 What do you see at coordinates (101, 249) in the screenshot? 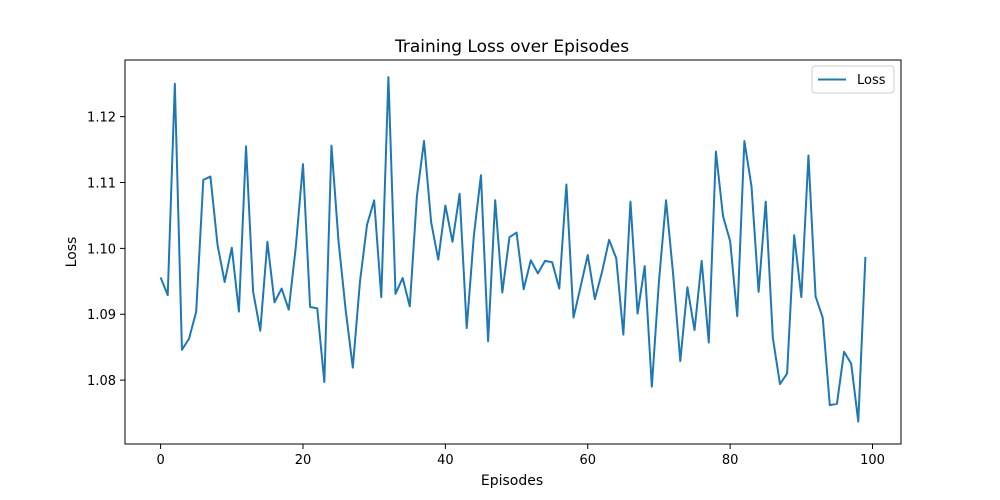
I see `y-tick-label: 1.10` at bounding box center [101, 249].